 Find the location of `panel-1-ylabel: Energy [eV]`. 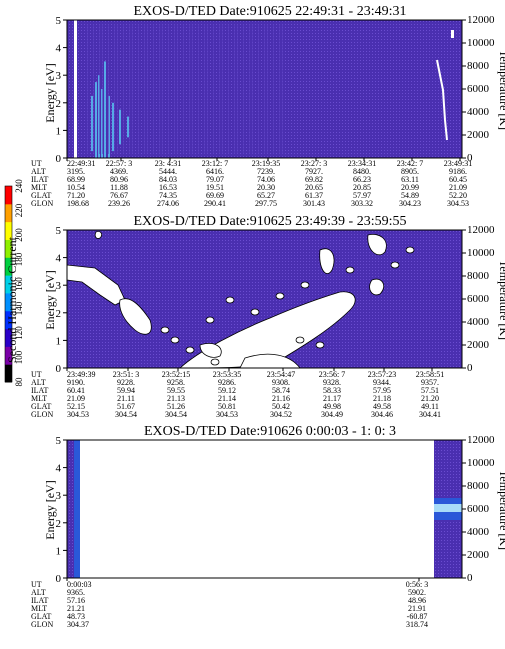

panel-1-ylabel: Energy [eV] is located at coordinates (50, 92).